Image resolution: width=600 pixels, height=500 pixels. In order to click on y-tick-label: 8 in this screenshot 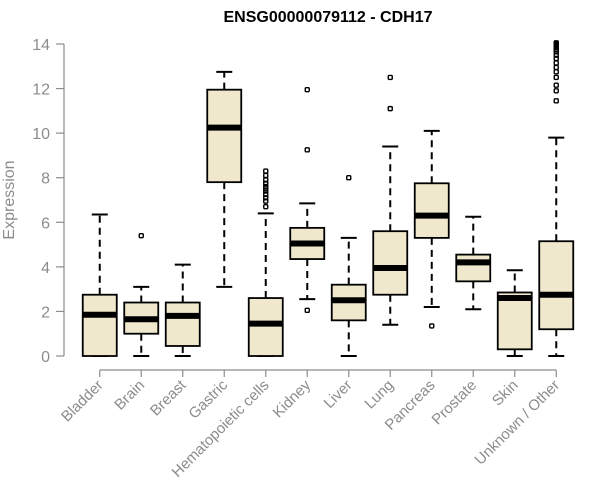, I will do `click(45, 179)`.